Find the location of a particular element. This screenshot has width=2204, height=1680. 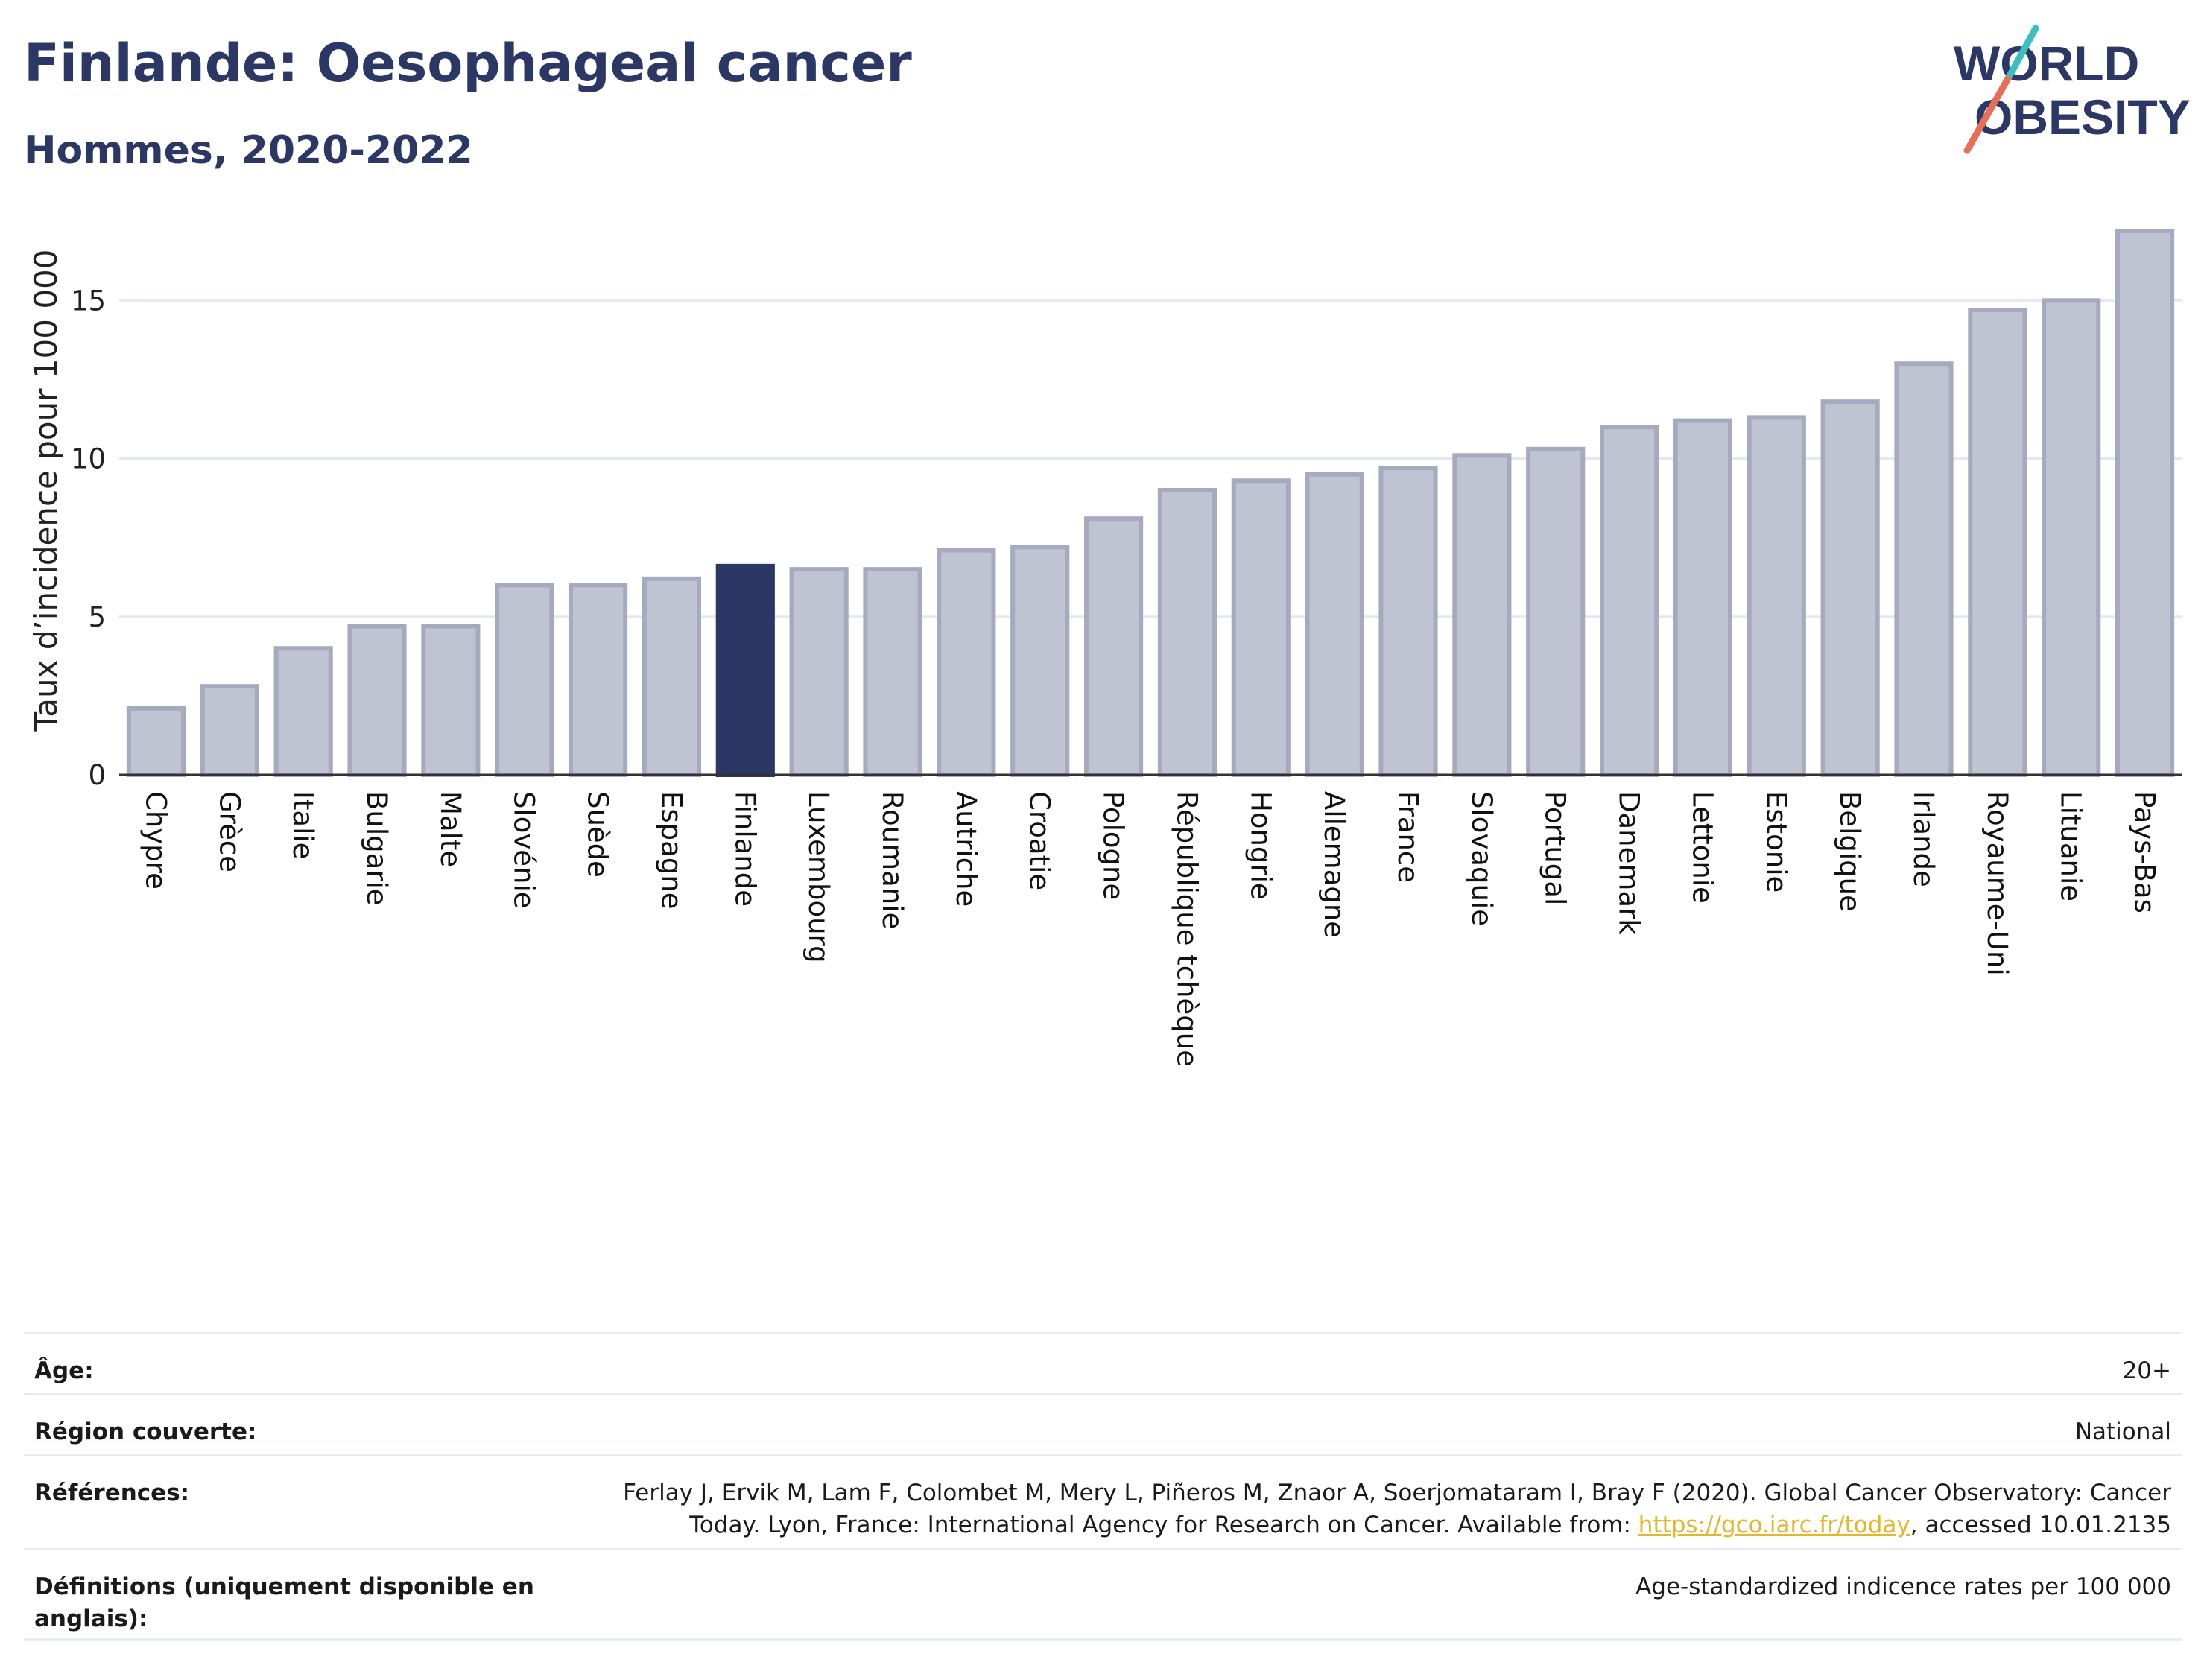

x-tick-label: Slovénie is located at coordinates (524, 850).